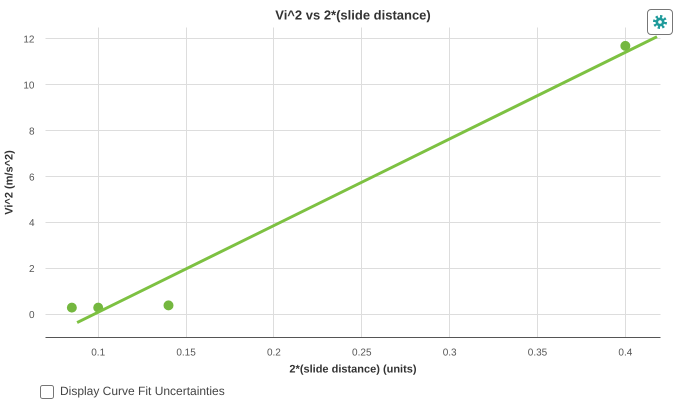  Describe the element at coordinates (538, 353) in the screenshot. I see `x-tick-label: 0.35` at that location.